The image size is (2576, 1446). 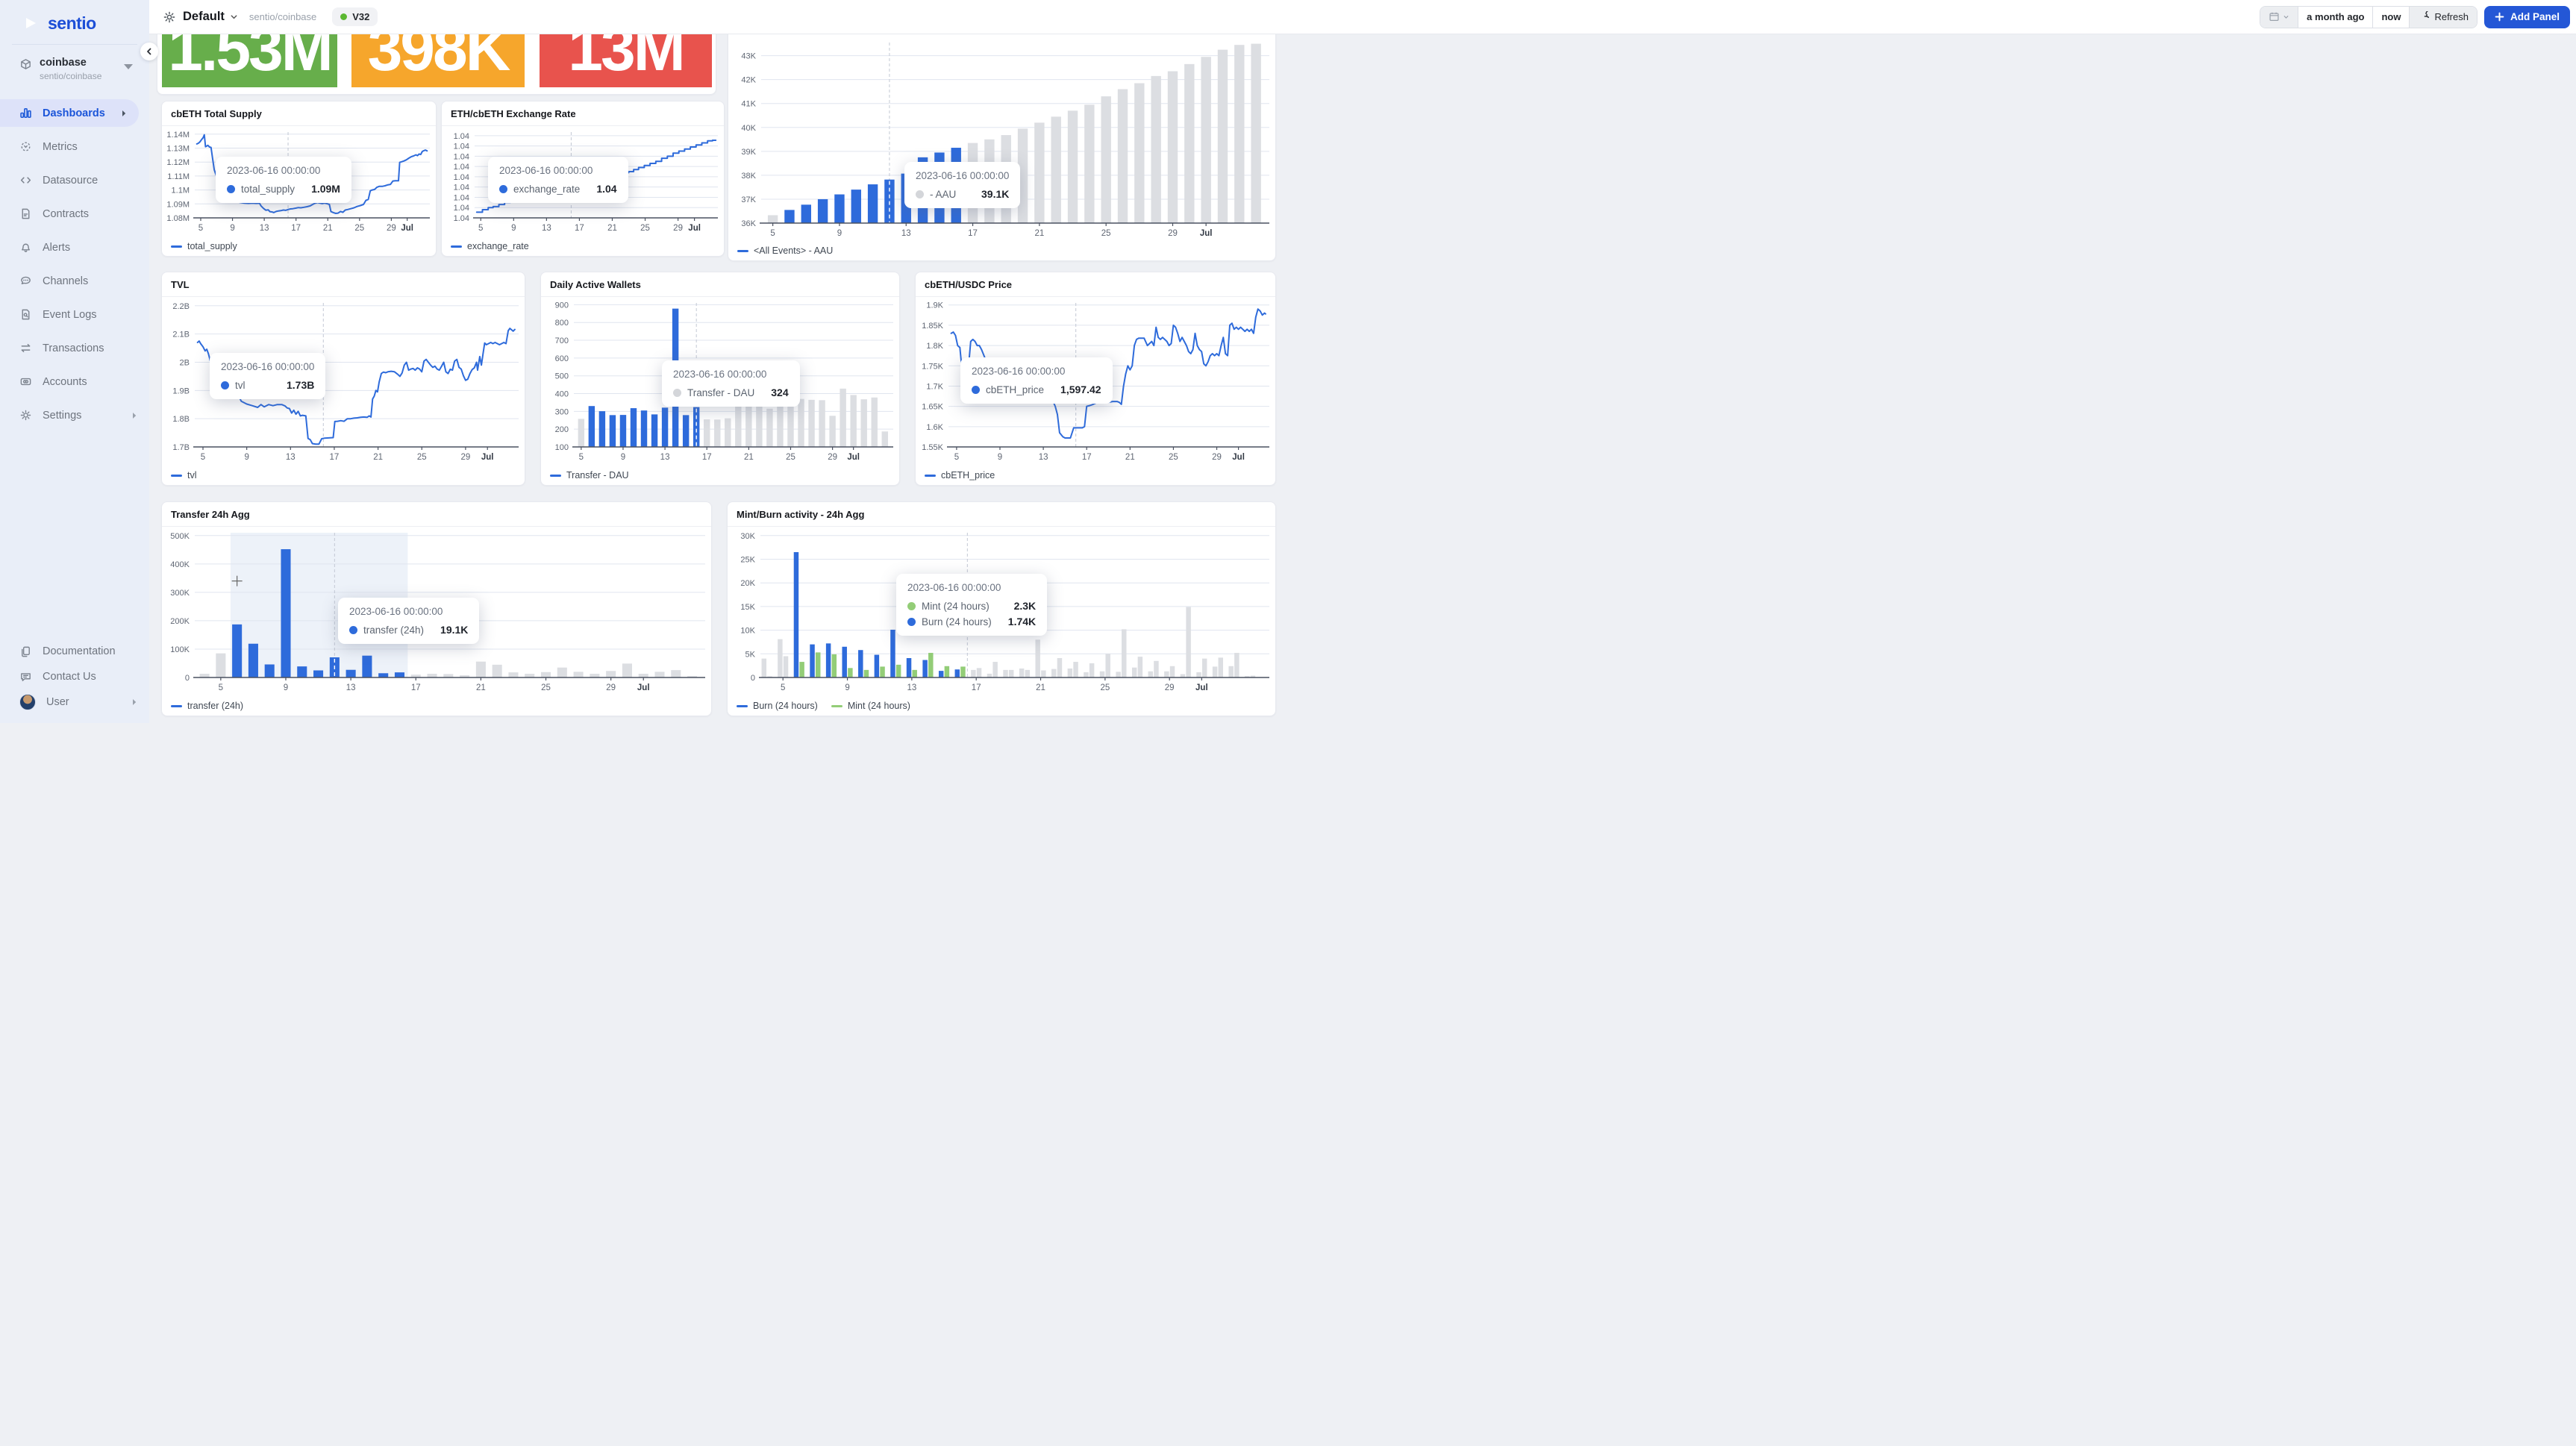 What do you see at coordinates (181, 191) in the screenshot?
I see `svg-text: 1.1M` at bounding box center [181, 191].